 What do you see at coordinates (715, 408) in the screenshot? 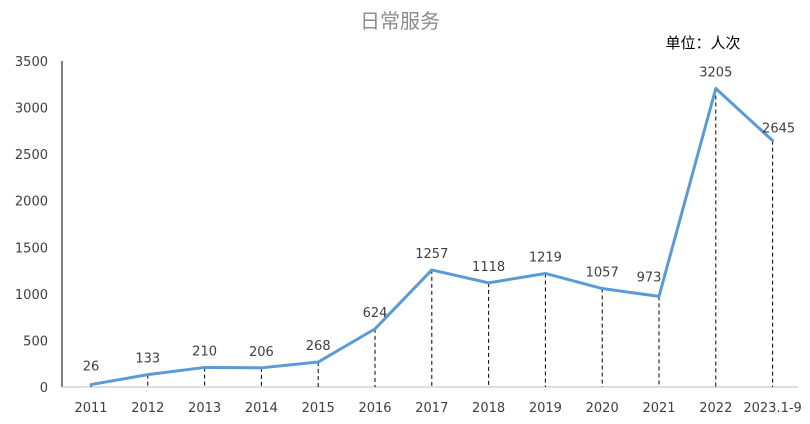
I see `x-tick-label: 2022` at bounding box center [715, 408].